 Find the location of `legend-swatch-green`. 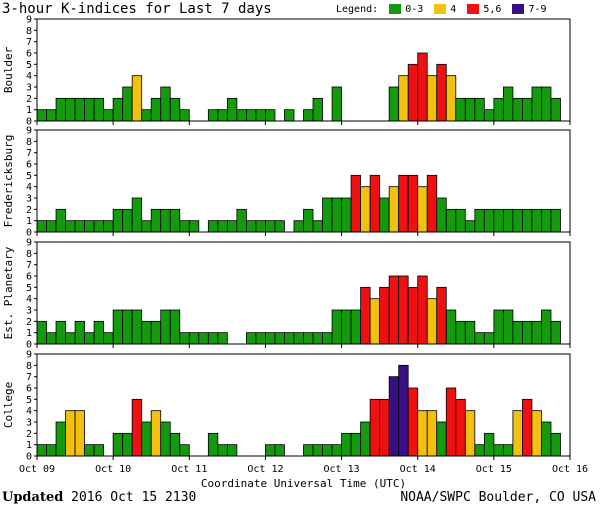

legend-swatch-green is located at coordinates (395, 9).